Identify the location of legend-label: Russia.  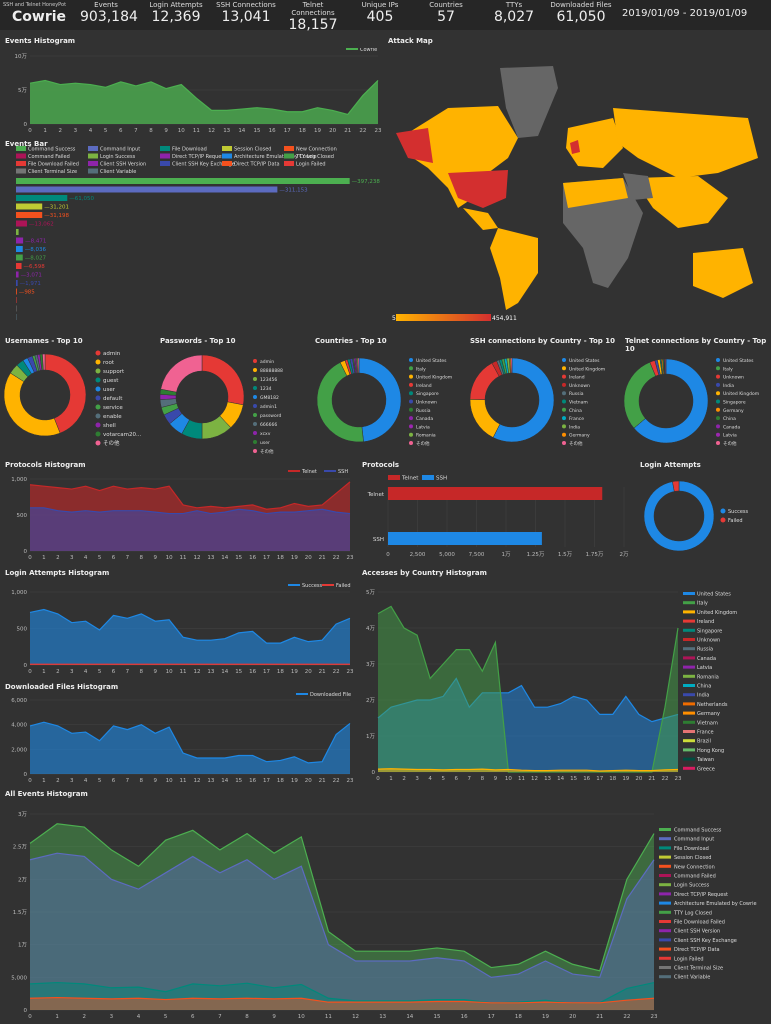
(576, 394).